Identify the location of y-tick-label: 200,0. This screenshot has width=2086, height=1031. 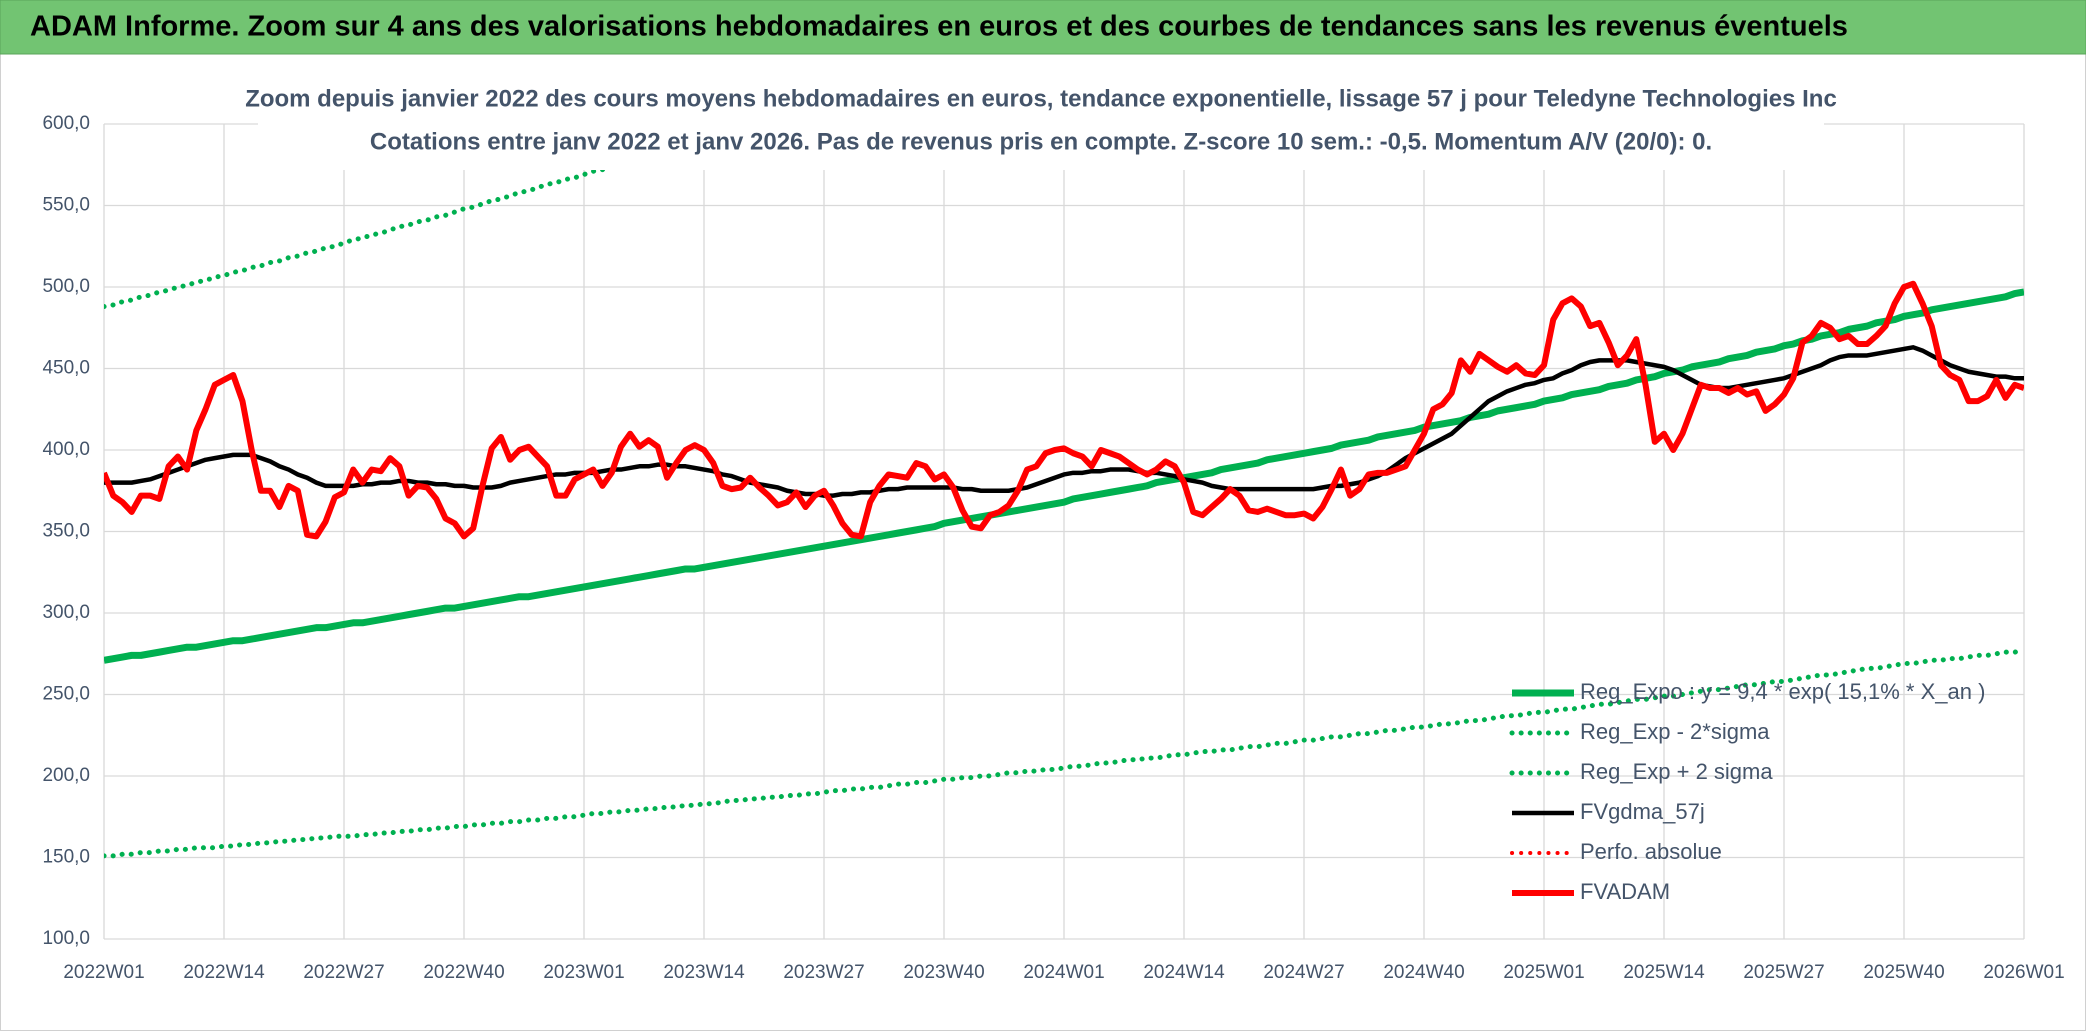
(66, 775).